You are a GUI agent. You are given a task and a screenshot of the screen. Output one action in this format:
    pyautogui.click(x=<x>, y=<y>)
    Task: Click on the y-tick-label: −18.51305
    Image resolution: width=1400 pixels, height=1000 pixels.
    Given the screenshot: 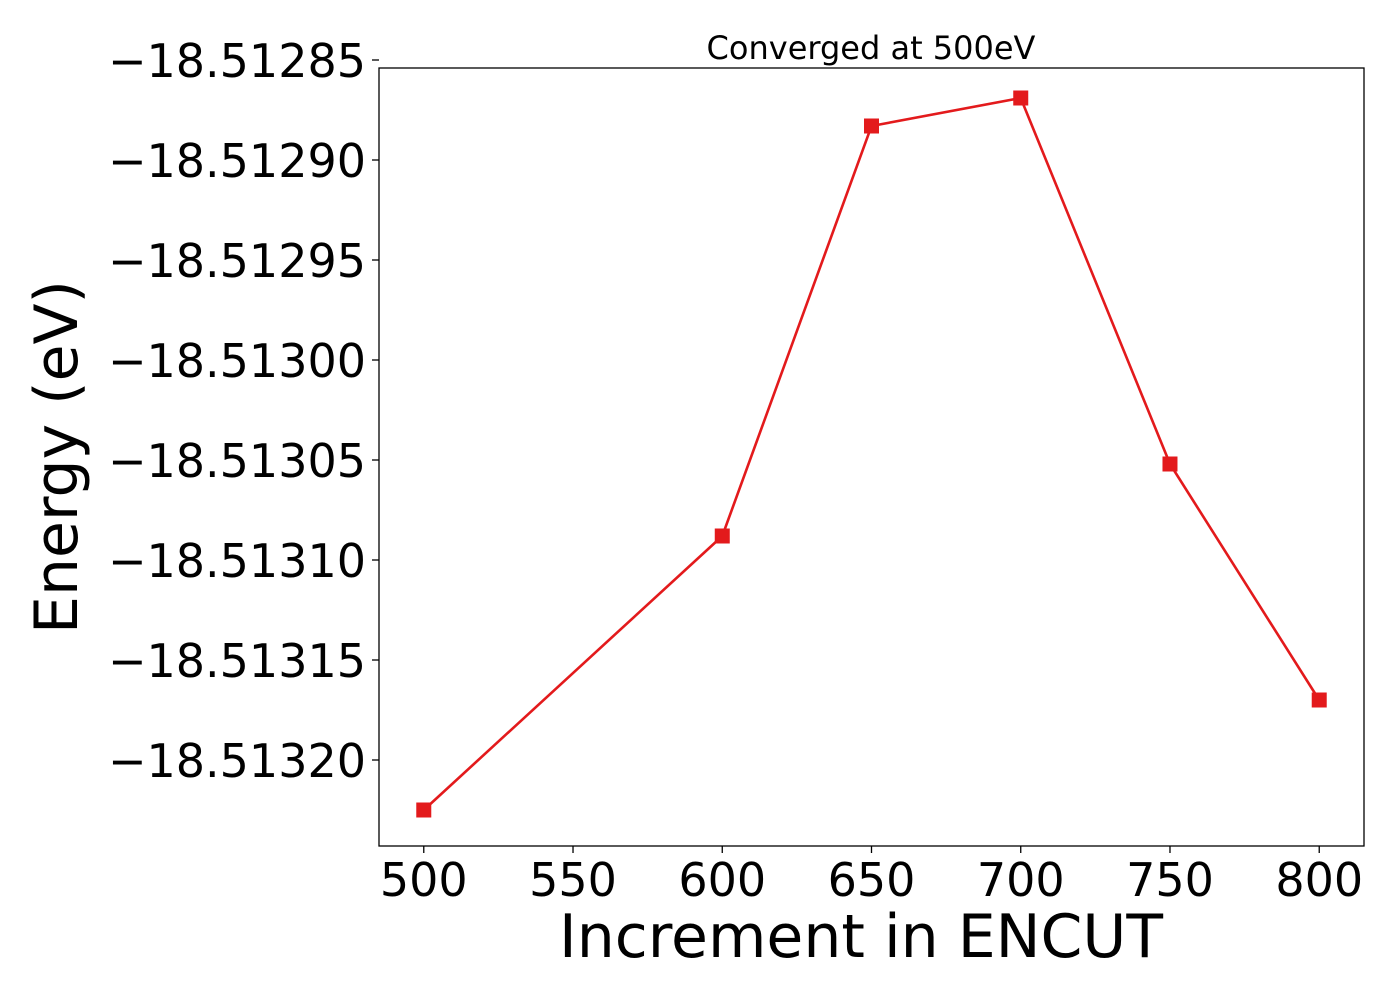 What is the action you would take?
    pyautogui.click(x=237, y=461)
    